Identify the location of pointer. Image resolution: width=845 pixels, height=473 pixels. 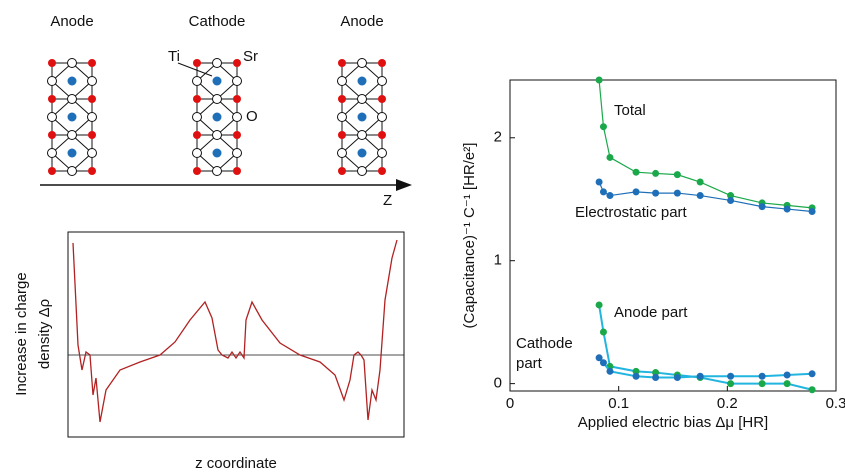
(195, 69).